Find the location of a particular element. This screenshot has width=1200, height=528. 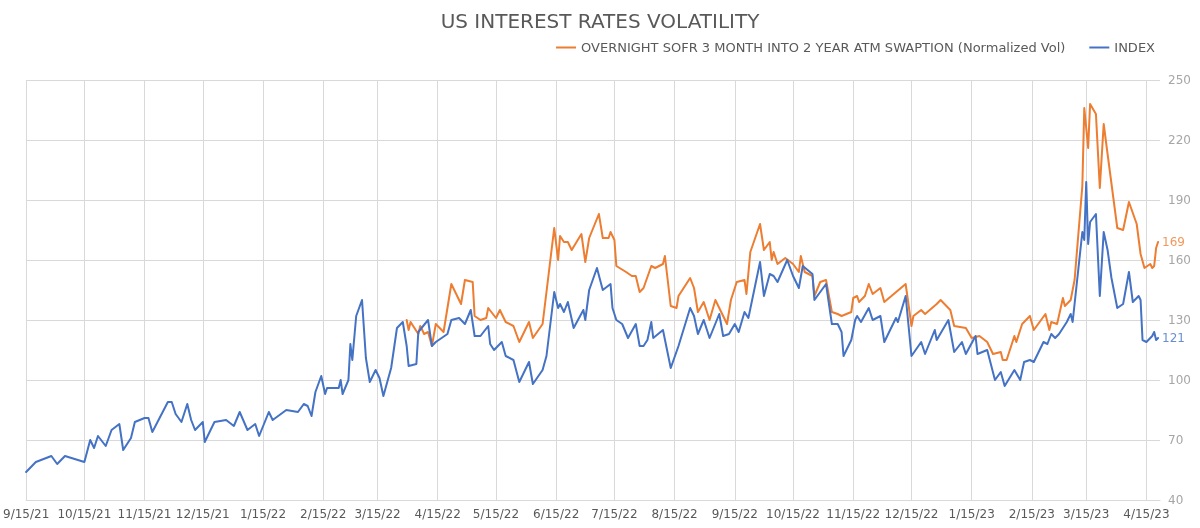

y-tick-label: 220 is located at coordinates (1179, 140).